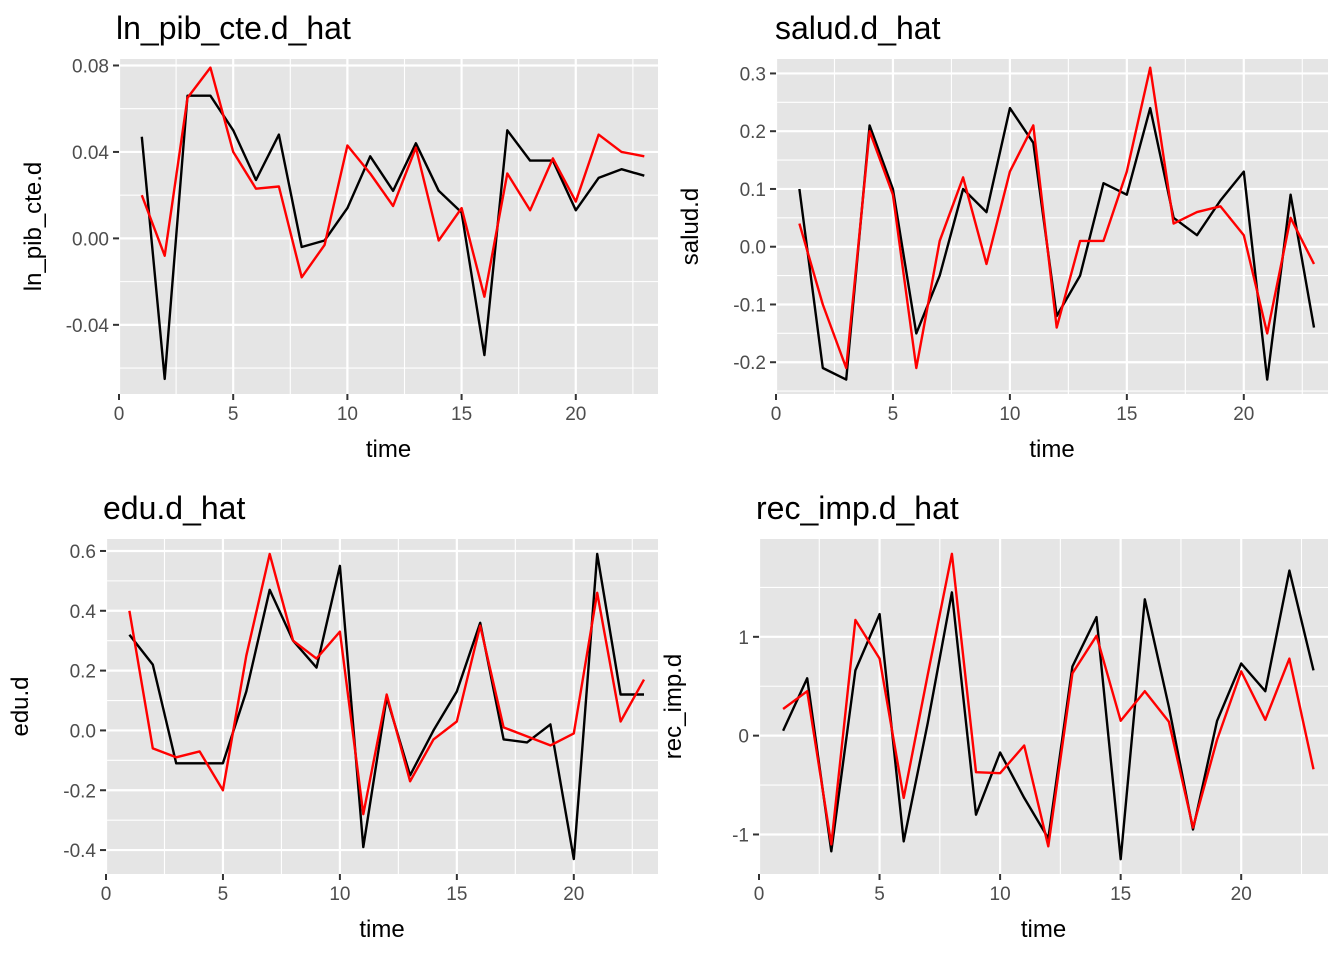 The width and height of the screenshot is (1344, 960). Describe the element at coordinates (753, 190) in the screenshot. I see `y-tick-label: 0.1` at that location.